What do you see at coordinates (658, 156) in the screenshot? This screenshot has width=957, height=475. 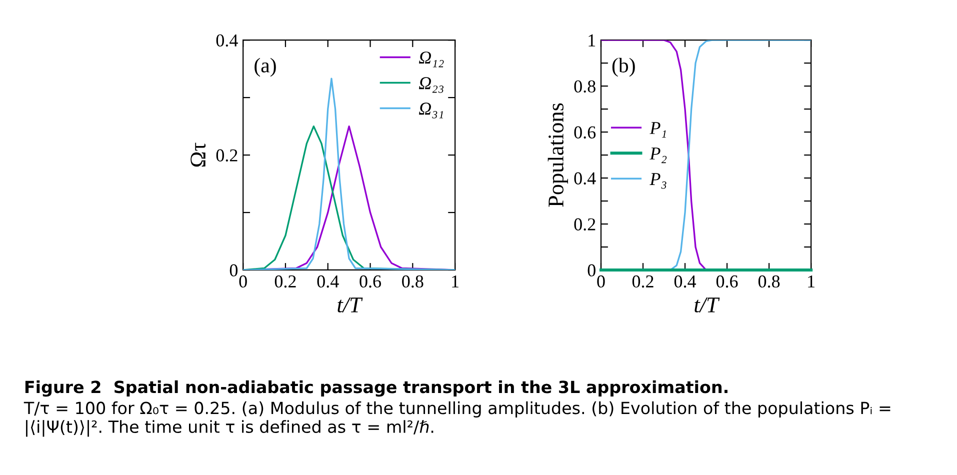 I see `legend-label: P₂` at bounding box center [658, 156].